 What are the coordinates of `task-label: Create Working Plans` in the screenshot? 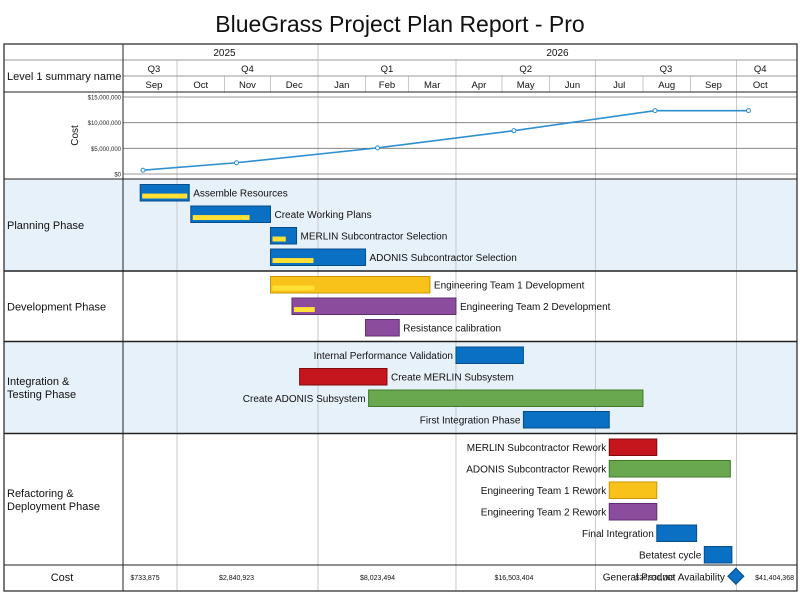 It's located at (322, 215).